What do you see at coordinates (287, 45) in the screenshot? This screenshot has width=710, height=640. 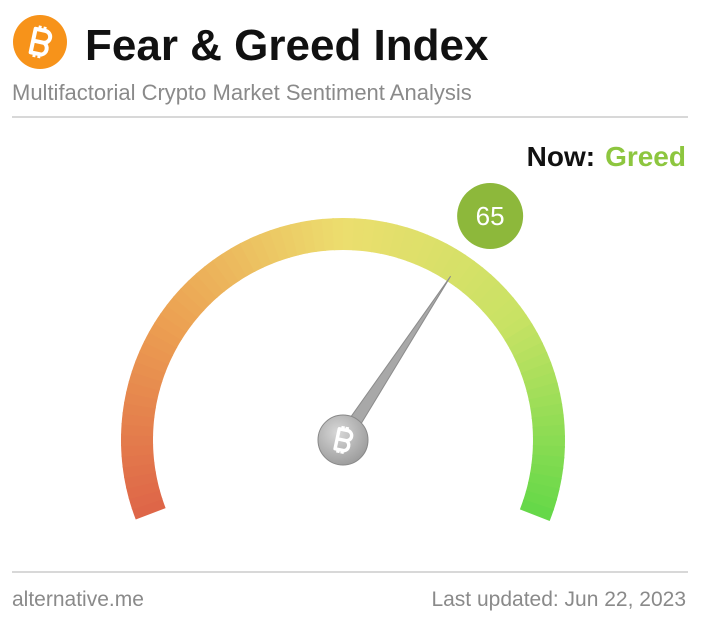 I see `title: Fear & Greed Index` at bounding box center [287, 45].